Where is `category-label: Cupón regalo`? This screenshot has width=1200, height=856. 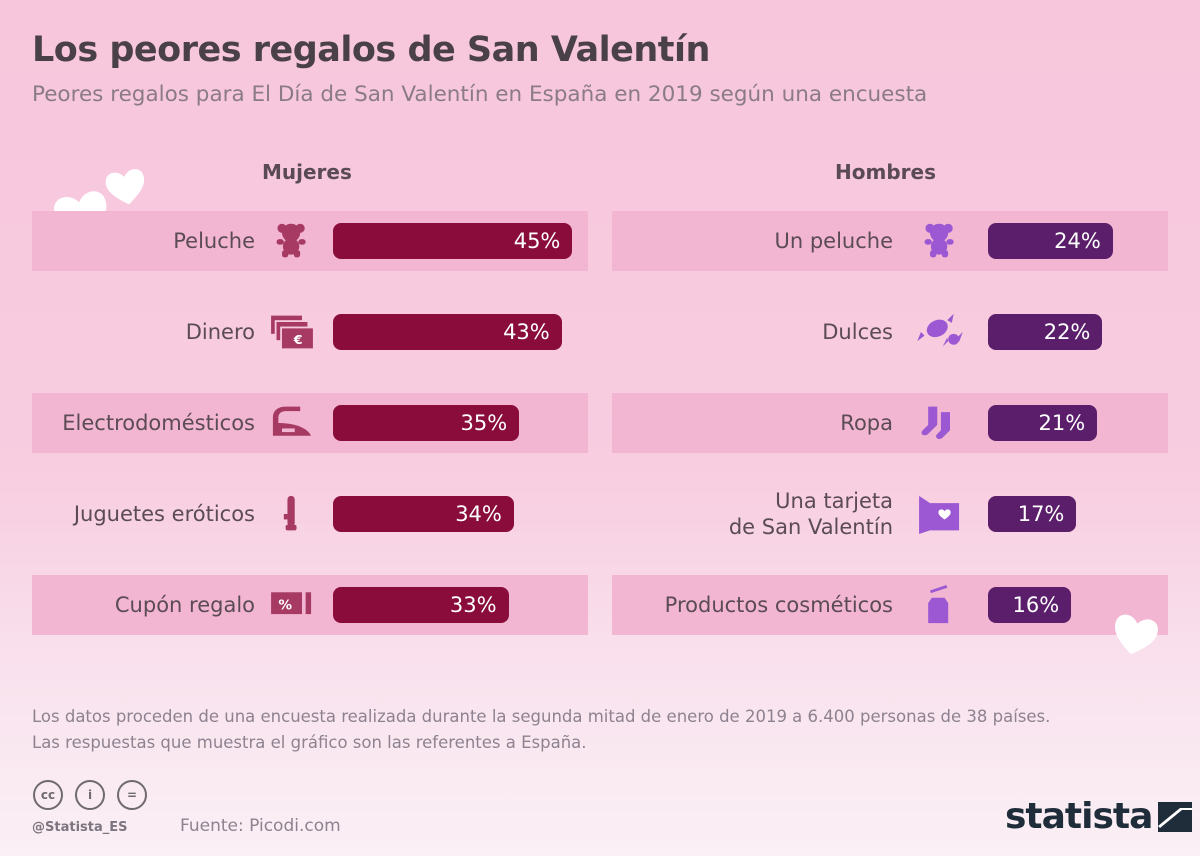
category-label: Cupón regalo is located at coordinates (184, 605).